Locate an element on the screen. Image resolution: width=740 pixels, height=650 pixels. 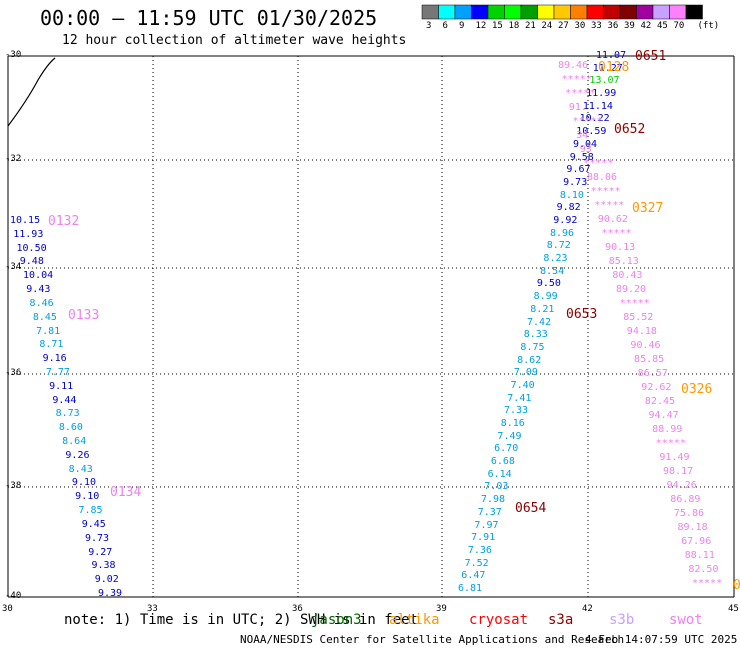
wave-height-value: 92.62 is located at coordinates (656, 387).